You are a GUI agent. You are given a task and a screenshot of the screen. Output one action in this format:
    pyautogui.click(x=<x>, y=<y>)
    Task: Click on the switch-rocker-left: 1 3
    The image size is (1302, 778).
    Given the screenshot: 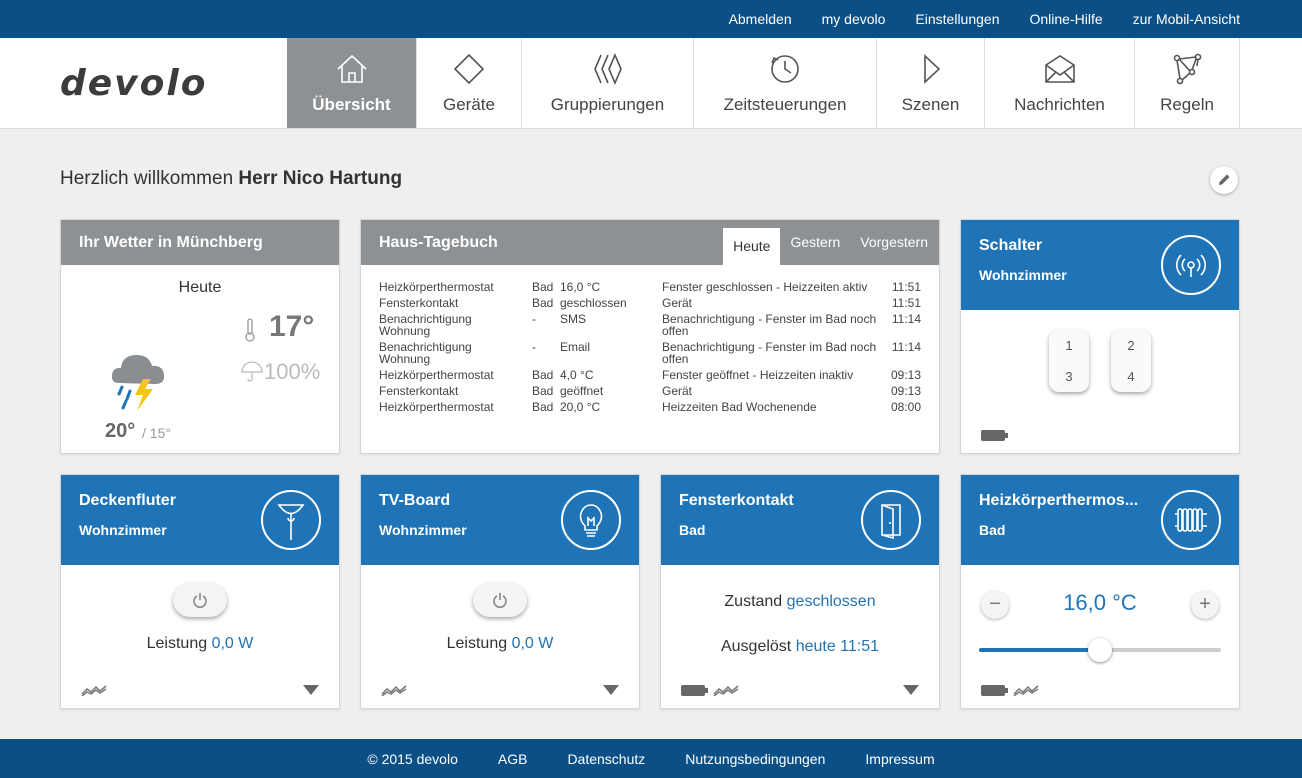 What is the action you would take?
    pyautogui.click(x=1069, y=361)
    